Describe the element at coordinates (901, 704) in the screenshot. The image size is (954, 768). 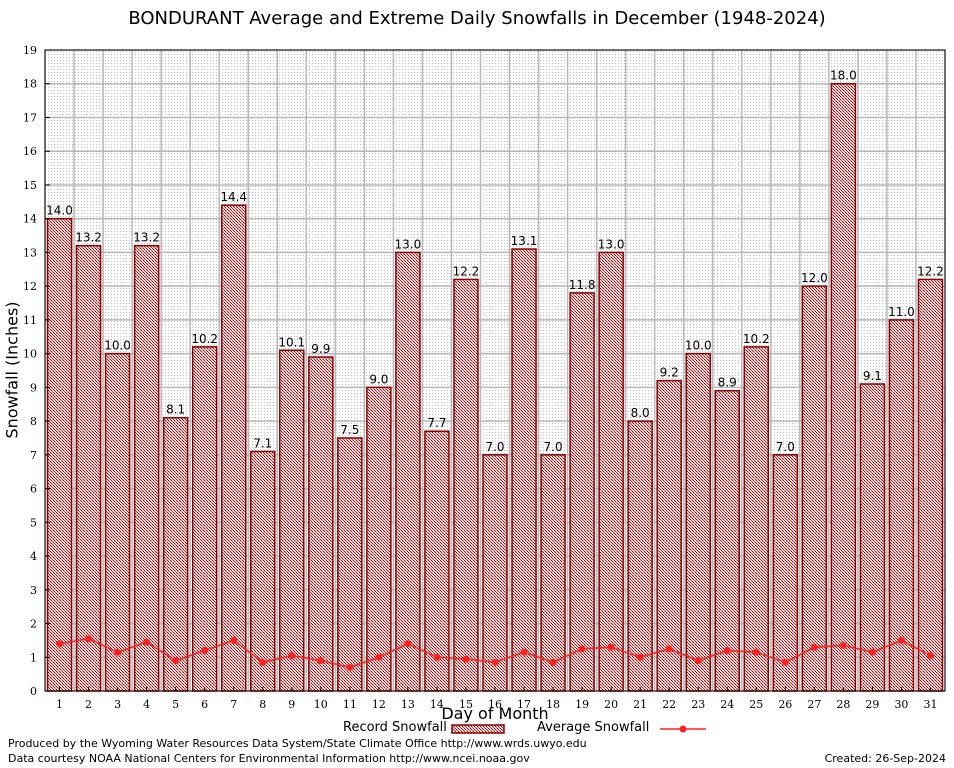
I see `x-tick-label: 30` at that location.